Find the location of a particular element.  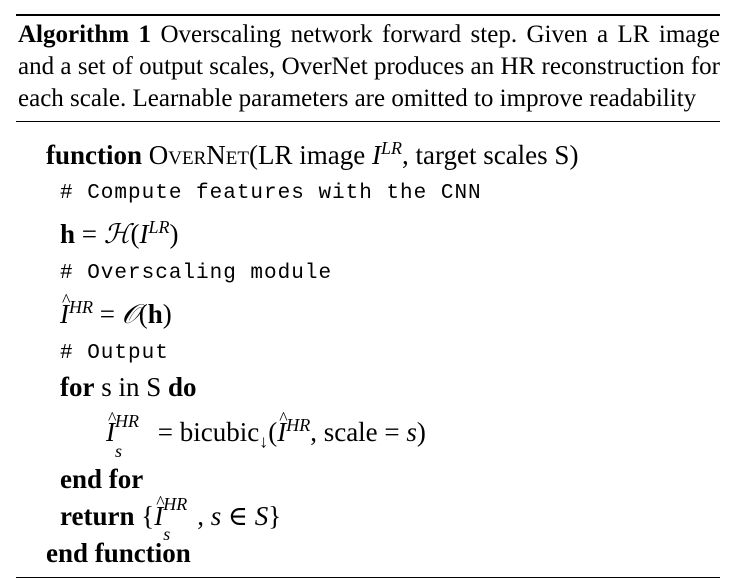

b-arg-I-hat: I is located at coordinates (282, 425).